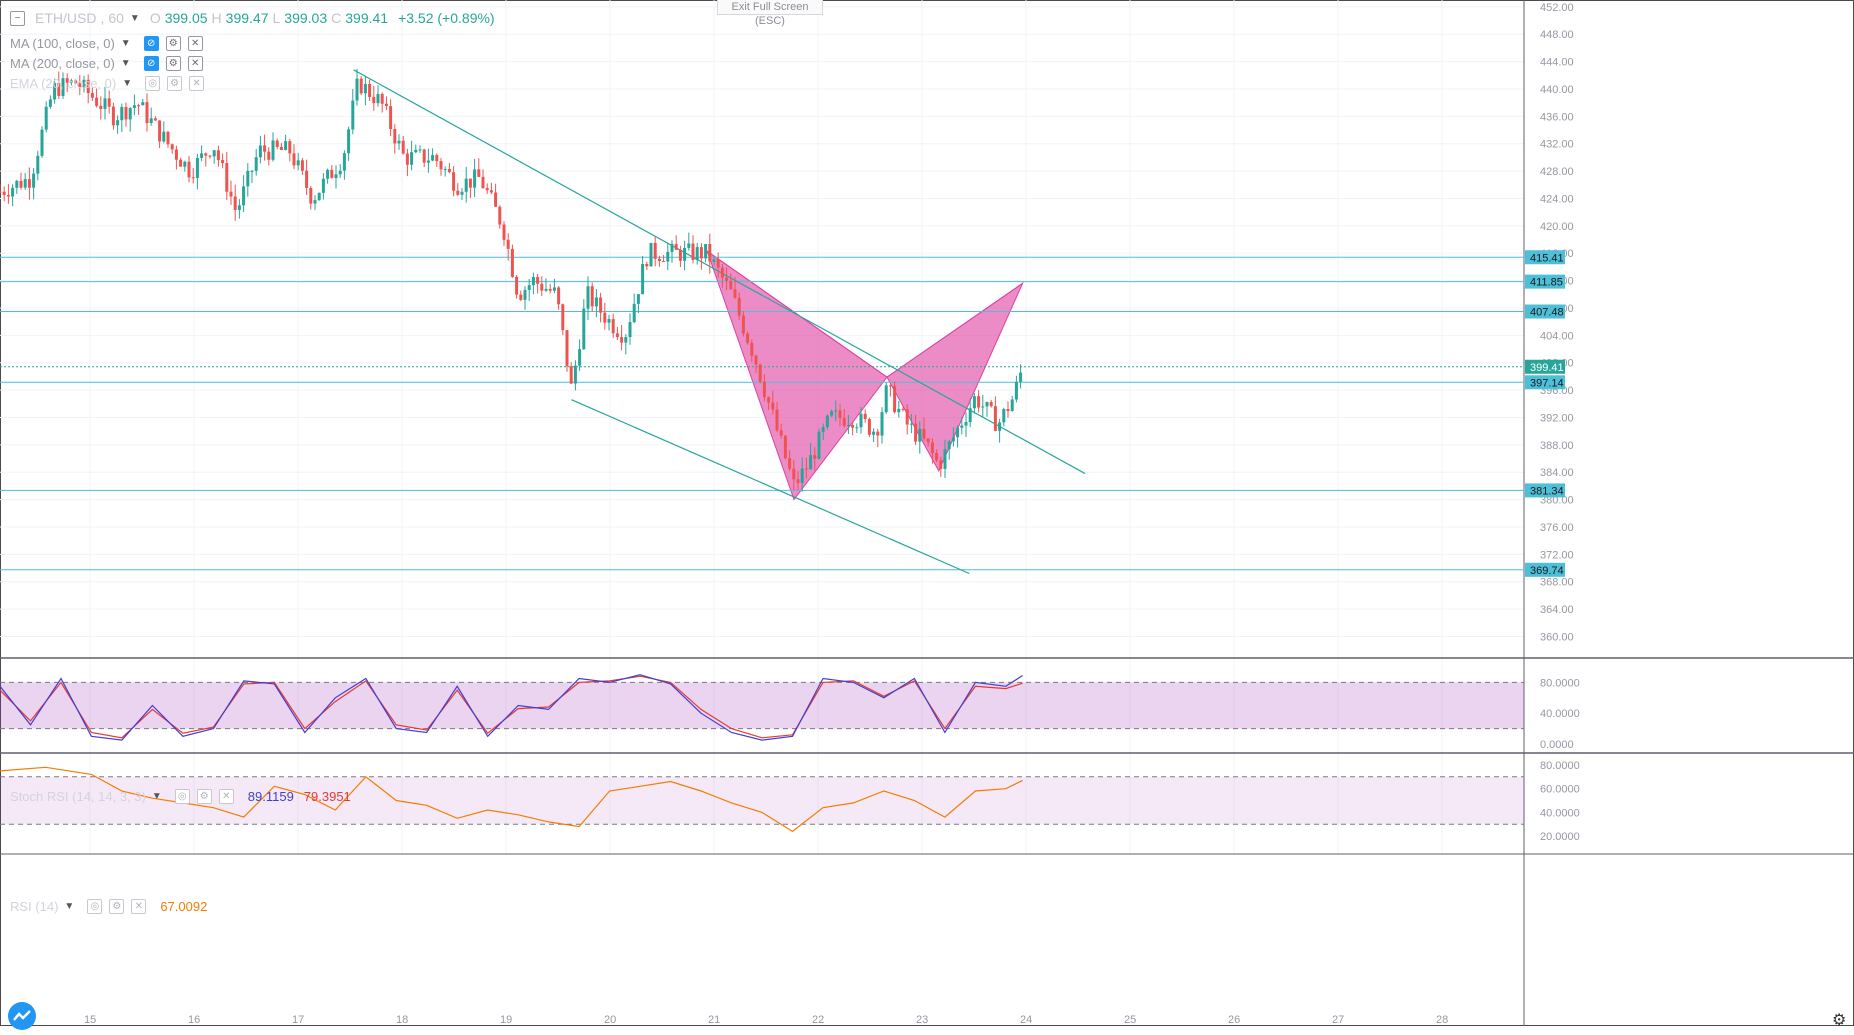 The width and height of the screenshot is (1854, 1035). I want to click on pattern-edge, so click(954, 330).